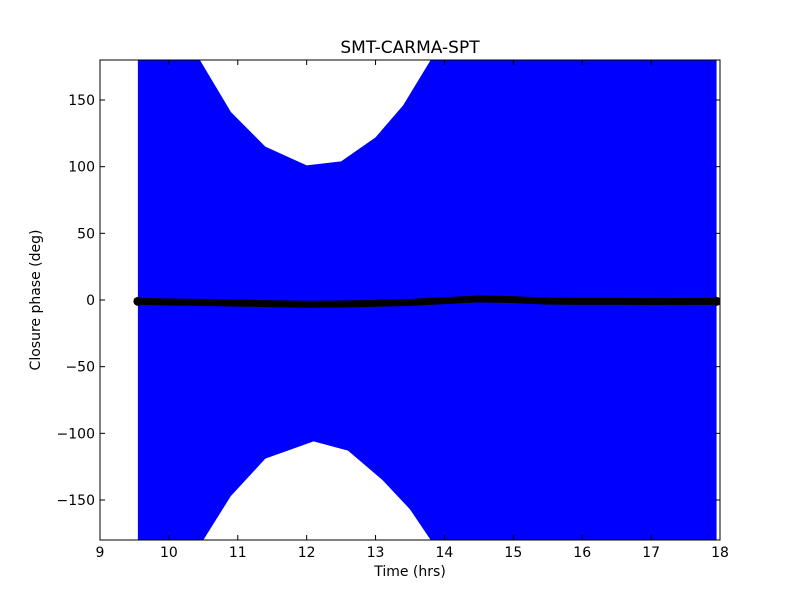 Image resolution: width=800 pixels, height=600 pixels. What do you see at coordinates (81, 168) in the screenshot?
I see `y-tick-label: 100` at bounding box center [81, 168].